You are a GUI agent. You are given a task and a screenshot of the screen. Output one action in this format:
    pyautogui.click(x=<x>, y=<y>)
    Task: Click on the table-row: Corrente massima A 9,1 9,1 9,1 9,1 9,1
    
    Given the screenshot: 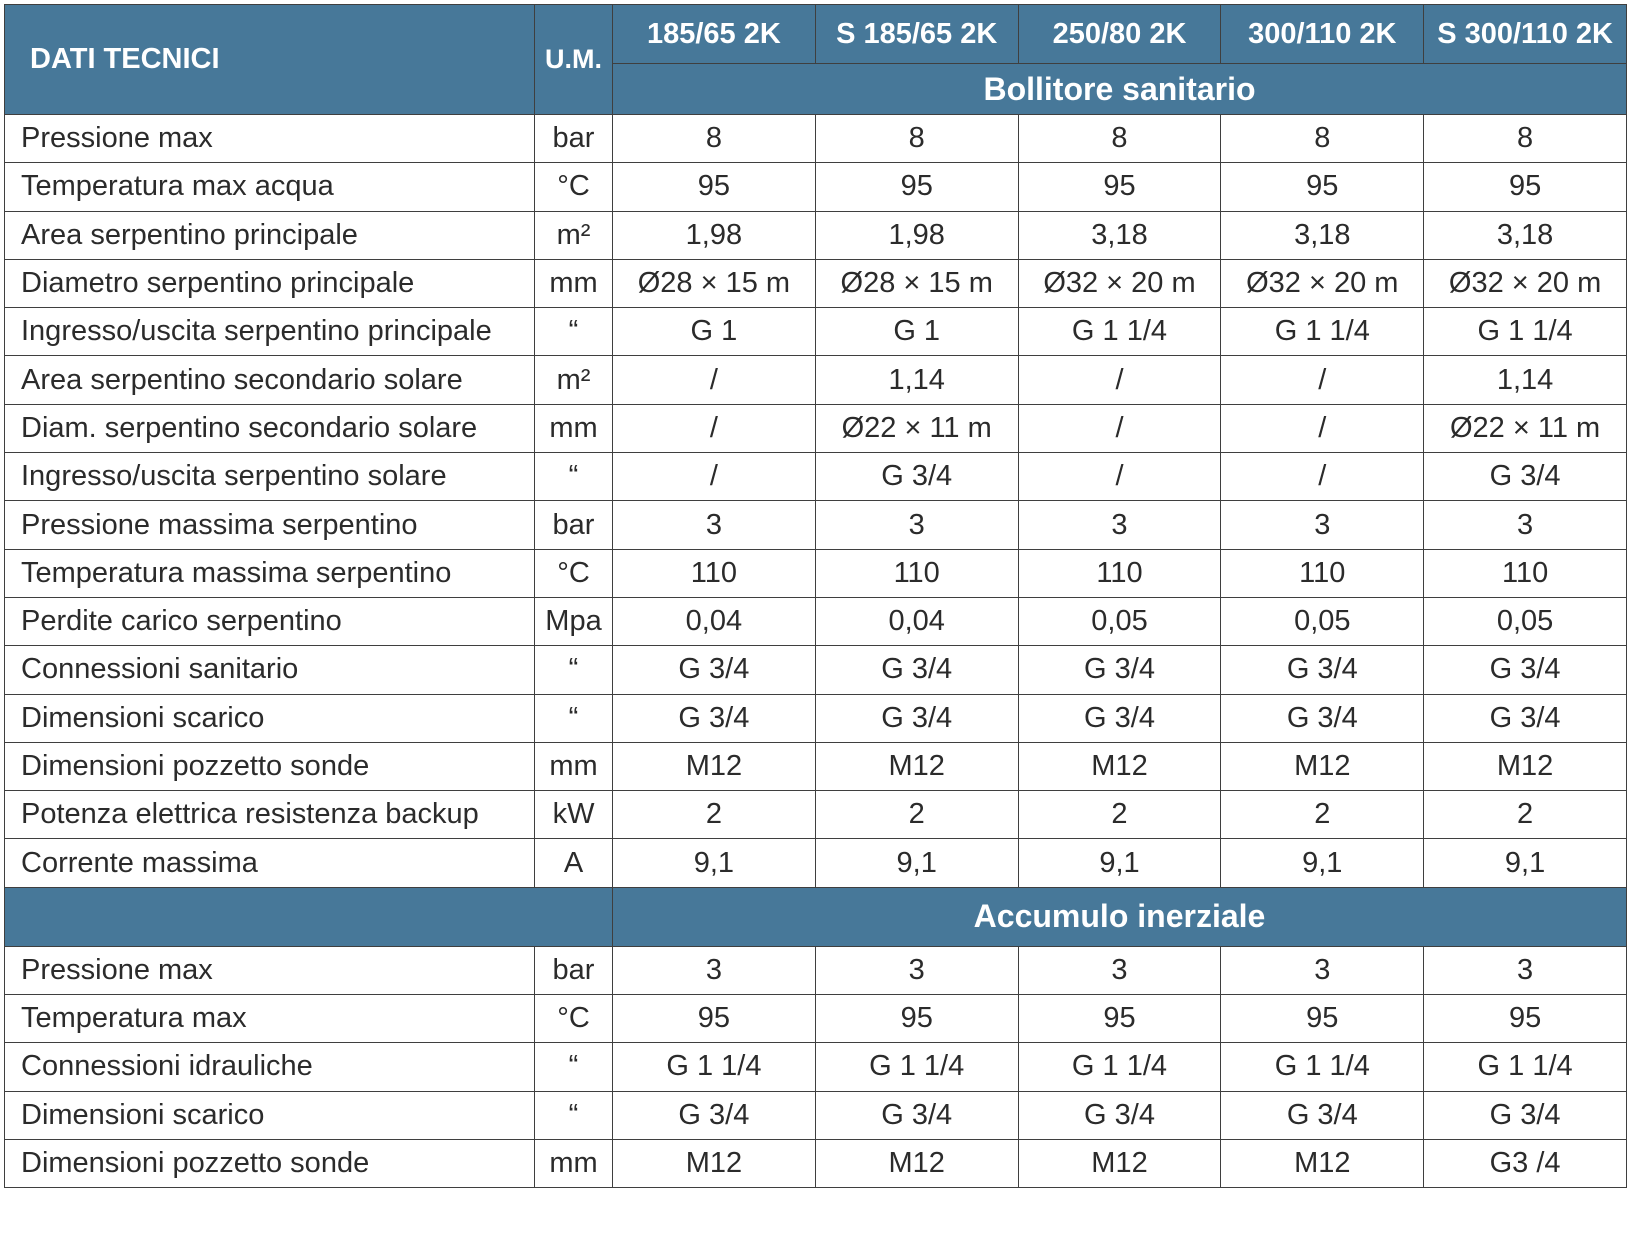 What is the action you would take?
    pyautogui.click(x=815, y=863)
    